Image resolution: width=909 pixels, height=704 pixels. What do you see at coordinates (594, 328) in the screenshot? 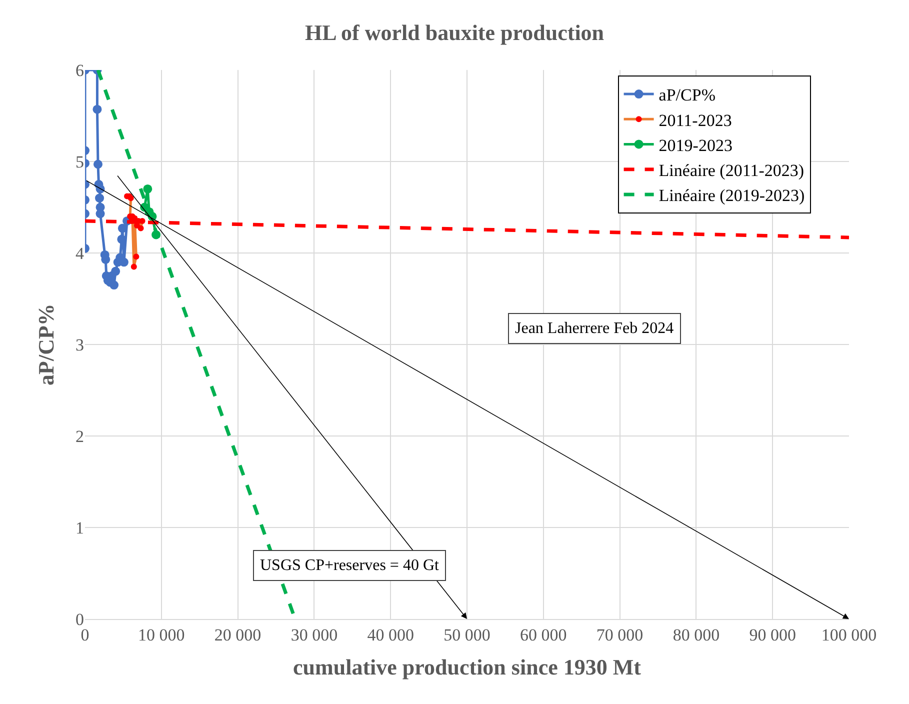
I see `annotation: Jean Laherrere Feb 2024` at bounding box center [594, 328].